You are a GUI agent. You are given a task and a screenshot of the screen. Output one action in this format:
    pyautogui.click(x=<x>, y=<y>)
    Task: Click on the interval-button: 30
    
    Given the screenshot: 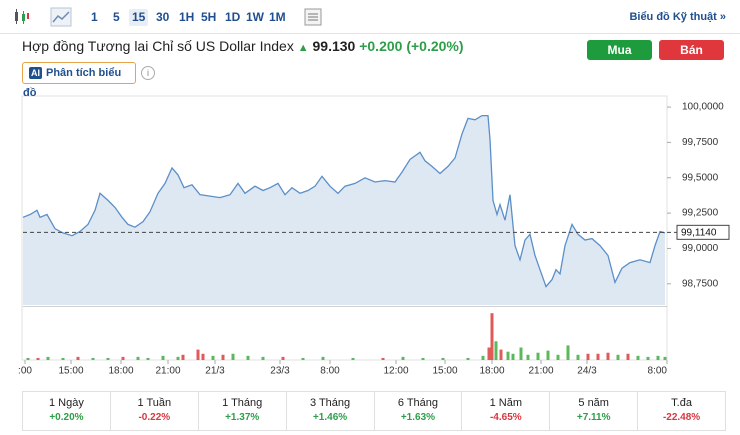 What is the action you would take?
    pyautogui.click(x=163, y=17)
    